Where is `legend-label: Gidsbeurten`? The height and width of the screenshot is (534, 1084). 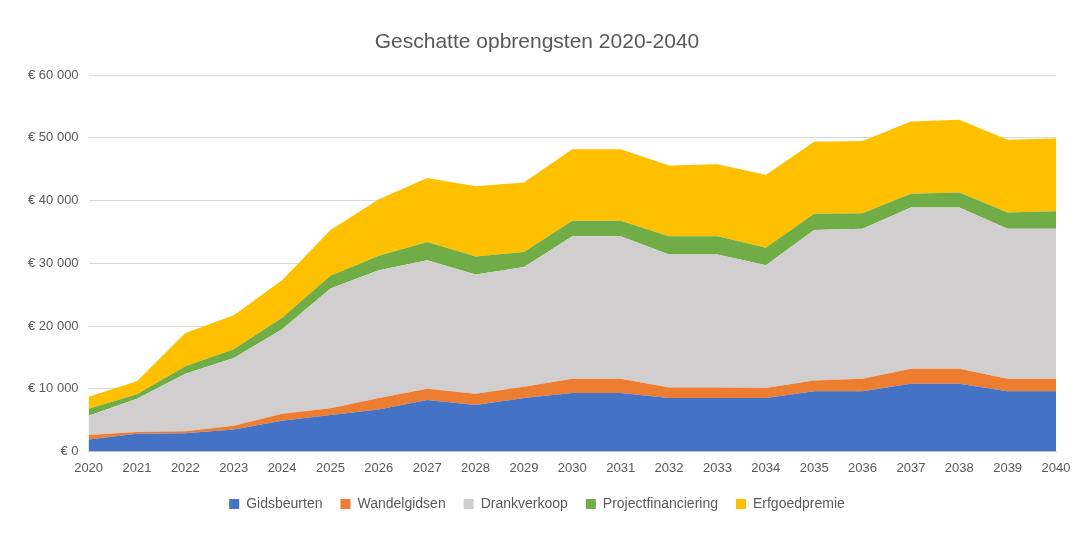
legend-label: Gidsbeurten is located at coordinates (284, 502).